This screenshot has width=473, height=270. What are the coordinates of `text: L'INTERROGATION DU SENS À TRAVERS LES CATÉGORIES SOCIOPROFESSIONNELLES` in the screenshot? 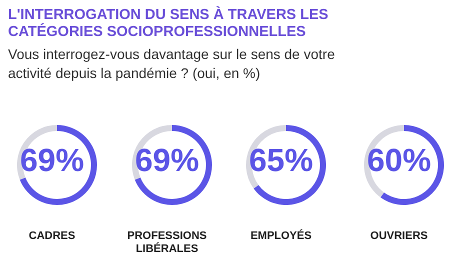 It's located at (169, 24).